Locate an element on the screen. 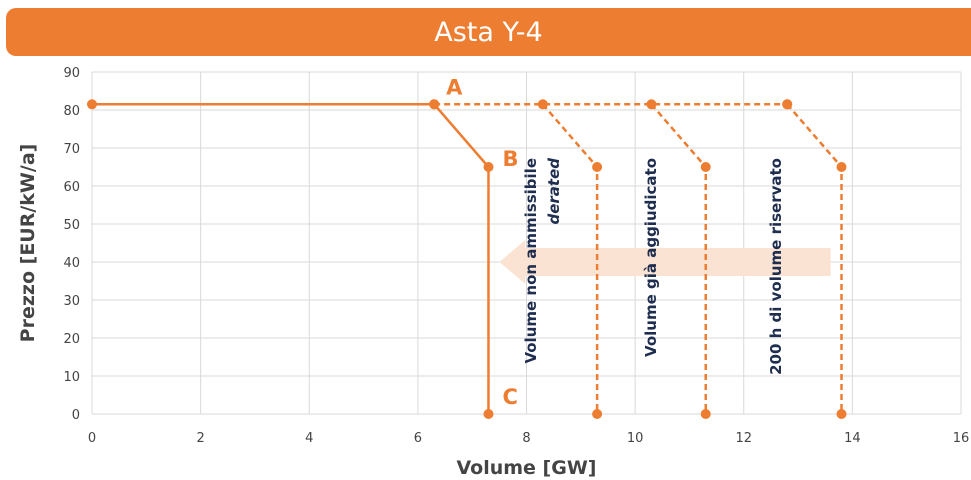  x-tick-label: 0 is located at coordinates (92, 438).